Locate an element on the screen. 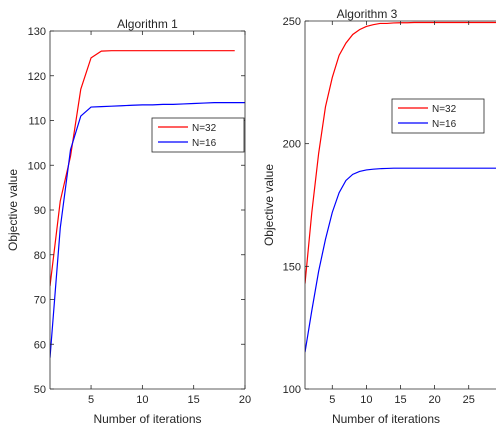  x-tick-label: 25 is located at coordinates (469, 400).